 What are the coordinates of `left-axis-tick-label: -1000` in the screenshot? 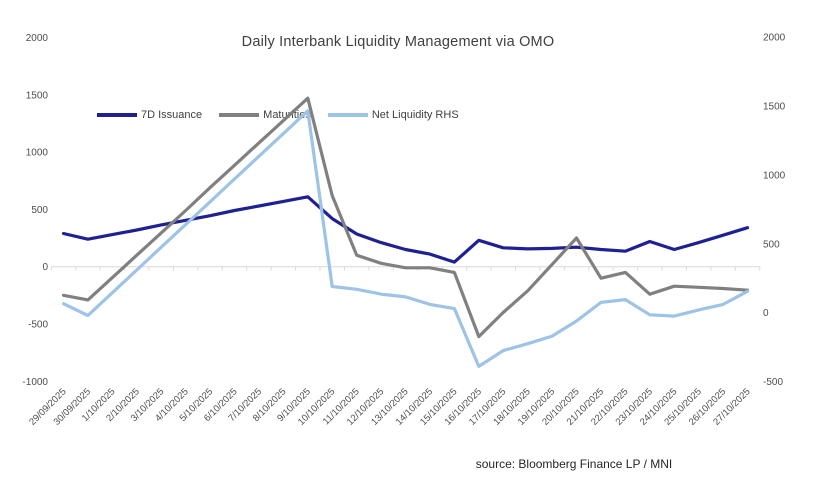 It's located at (35, 382).